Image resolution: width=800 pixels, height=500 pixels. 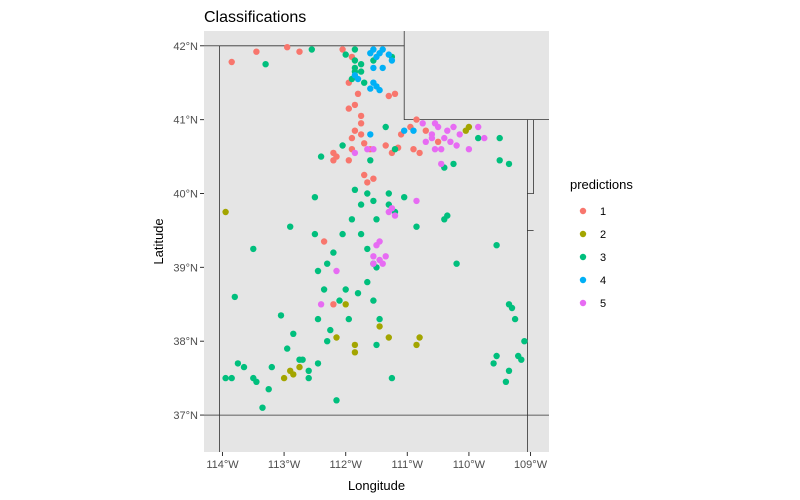 I want to click on y-axis: 37°N 38°N 39°N 40°N 41°N 42°N, so click(x=188, y=231).